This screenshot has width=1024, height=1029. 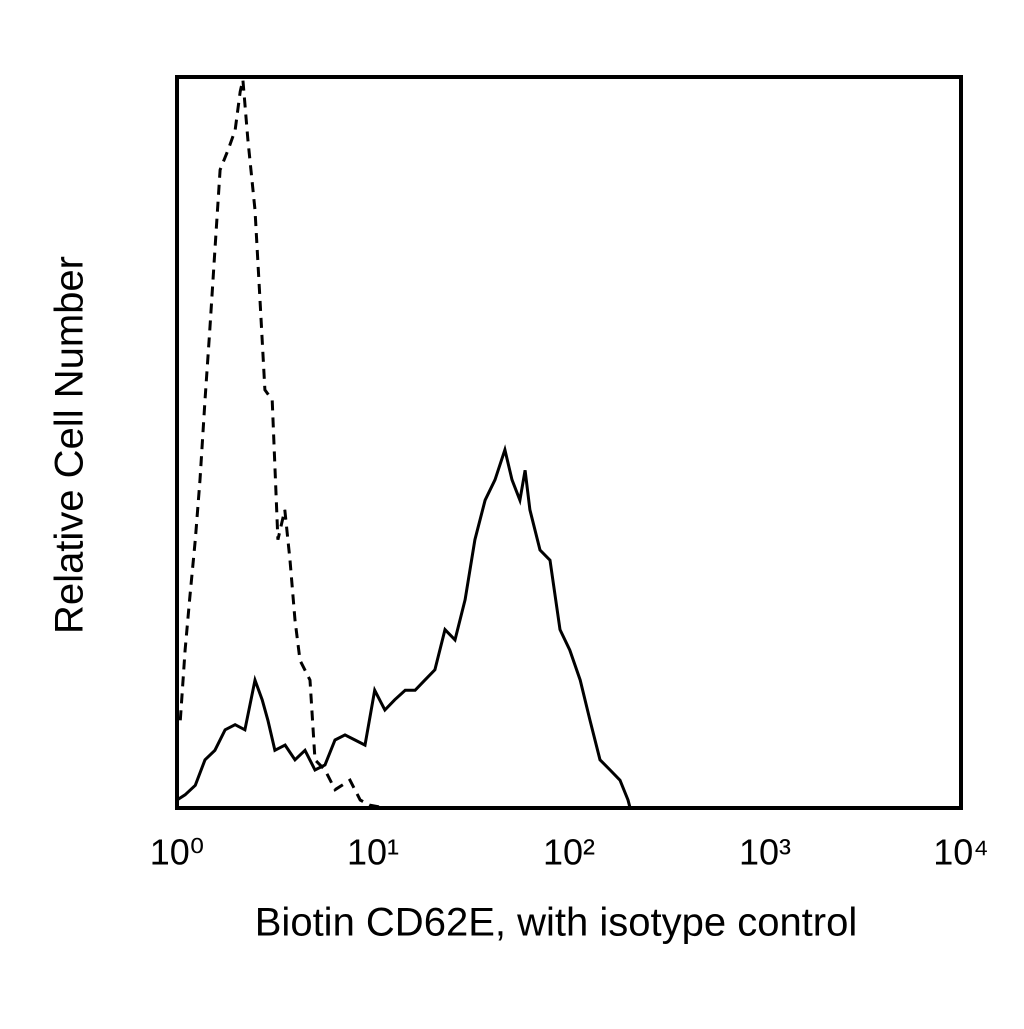 I want to click on x-axis-label: Biotin CD62E, with isotype control, so click(x=556, y=923).